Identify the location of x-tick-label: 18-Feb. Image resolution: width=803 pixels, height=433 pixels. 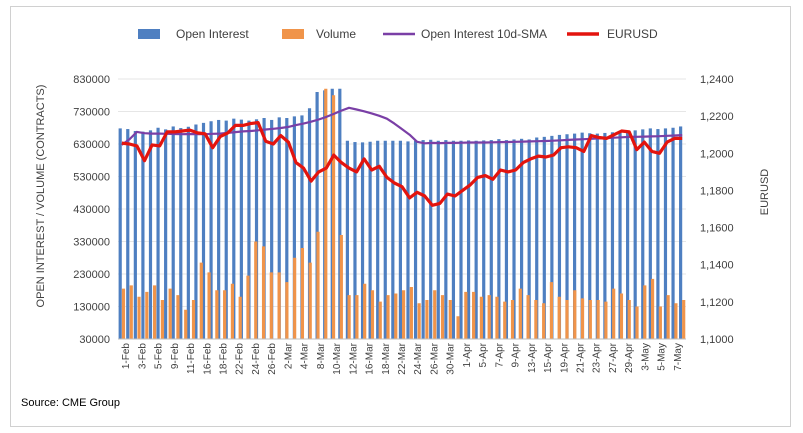
(223, 359).